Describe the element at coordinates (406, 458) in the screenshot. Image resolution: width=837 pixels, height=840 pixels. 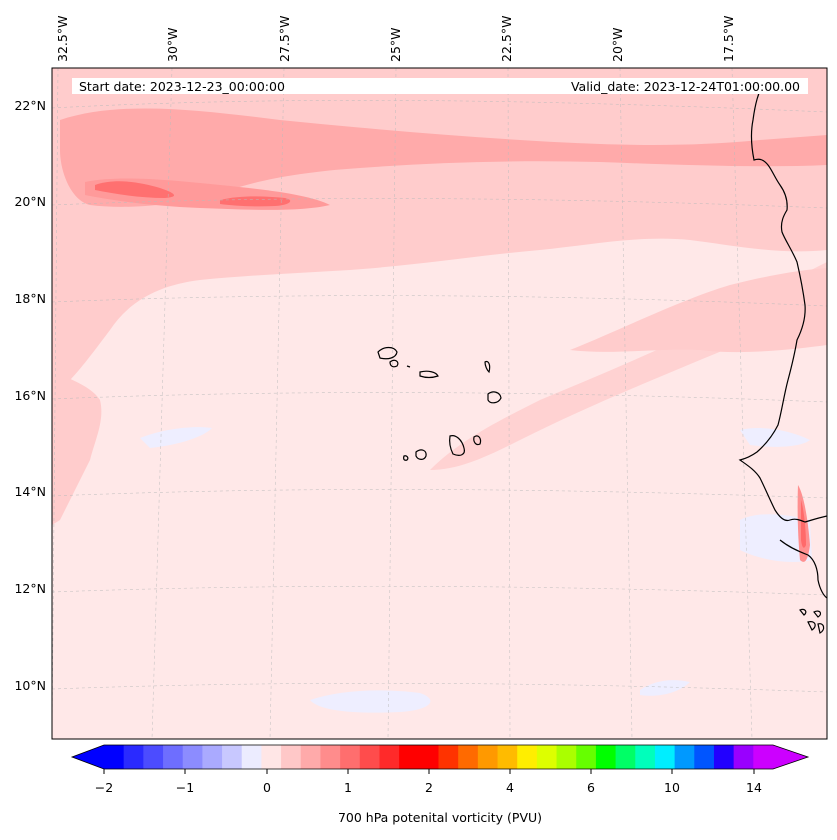
I see `island-brava` at that location.